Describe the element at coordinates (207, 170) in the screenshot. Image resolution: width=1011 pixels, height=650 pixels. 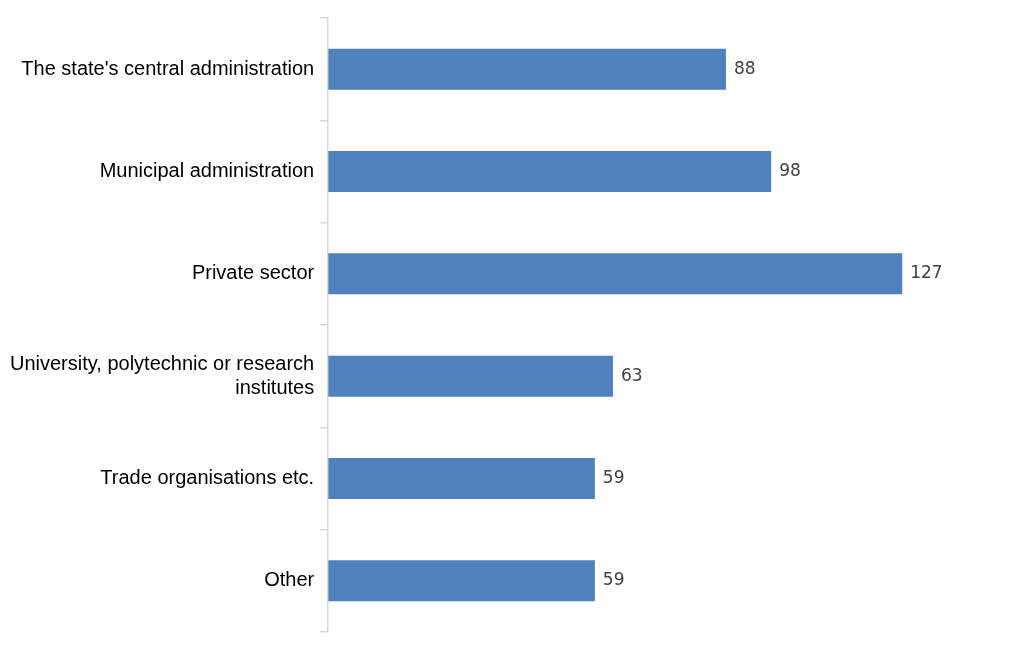
I see `y-tick-label: Municipal administration` at that location.